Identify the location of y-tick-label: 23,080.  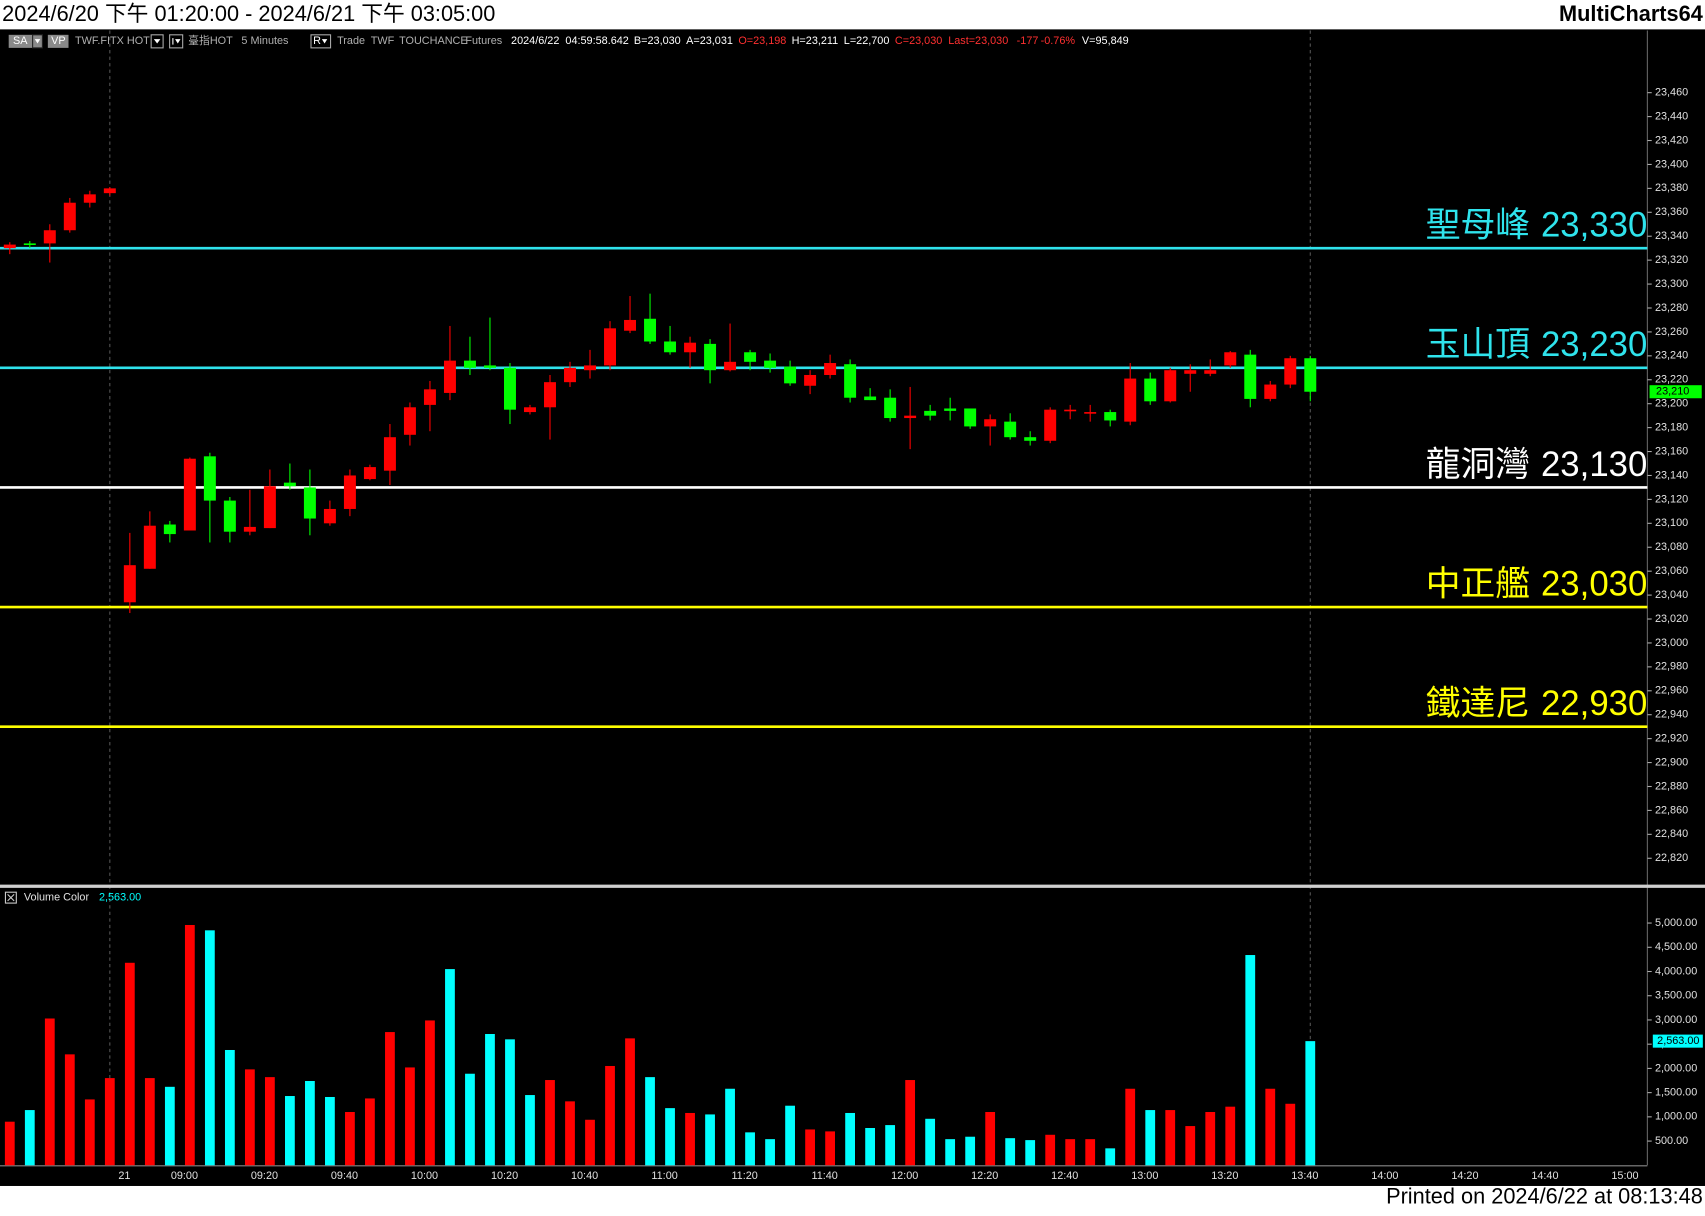
(1671, 547).